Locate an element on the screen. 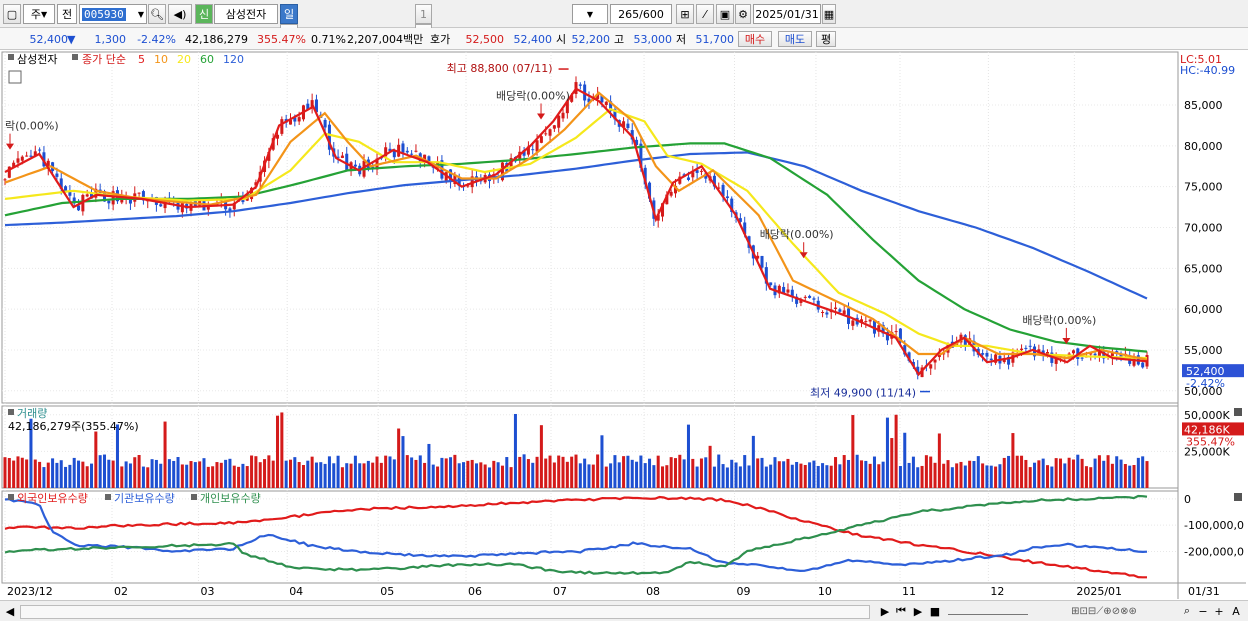 The image size is (1248, 621). rewind-icon: ⏮ is located at coordinates (901, 610).